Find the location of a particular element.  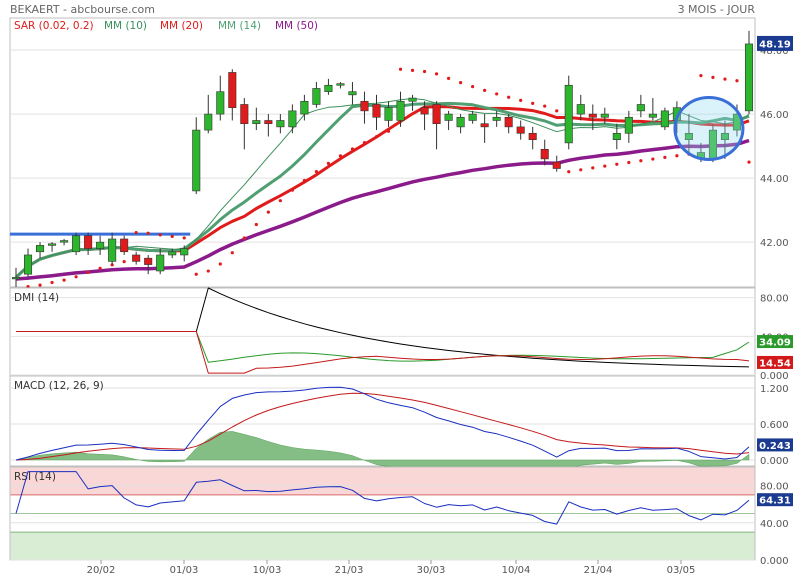

rsi-value: 64.31 is located at coordinates (775, 501).